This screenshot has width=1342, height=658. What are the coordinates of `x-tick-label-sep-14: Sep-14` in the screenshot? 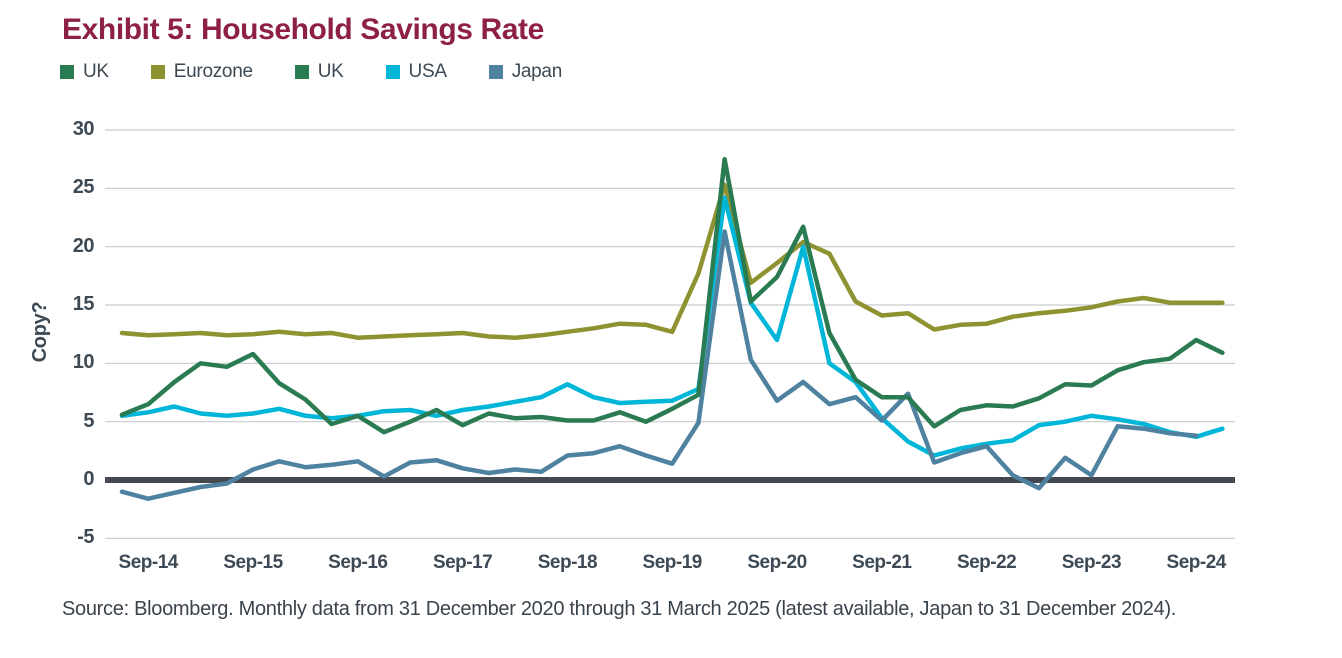 It's located at (148, 562).